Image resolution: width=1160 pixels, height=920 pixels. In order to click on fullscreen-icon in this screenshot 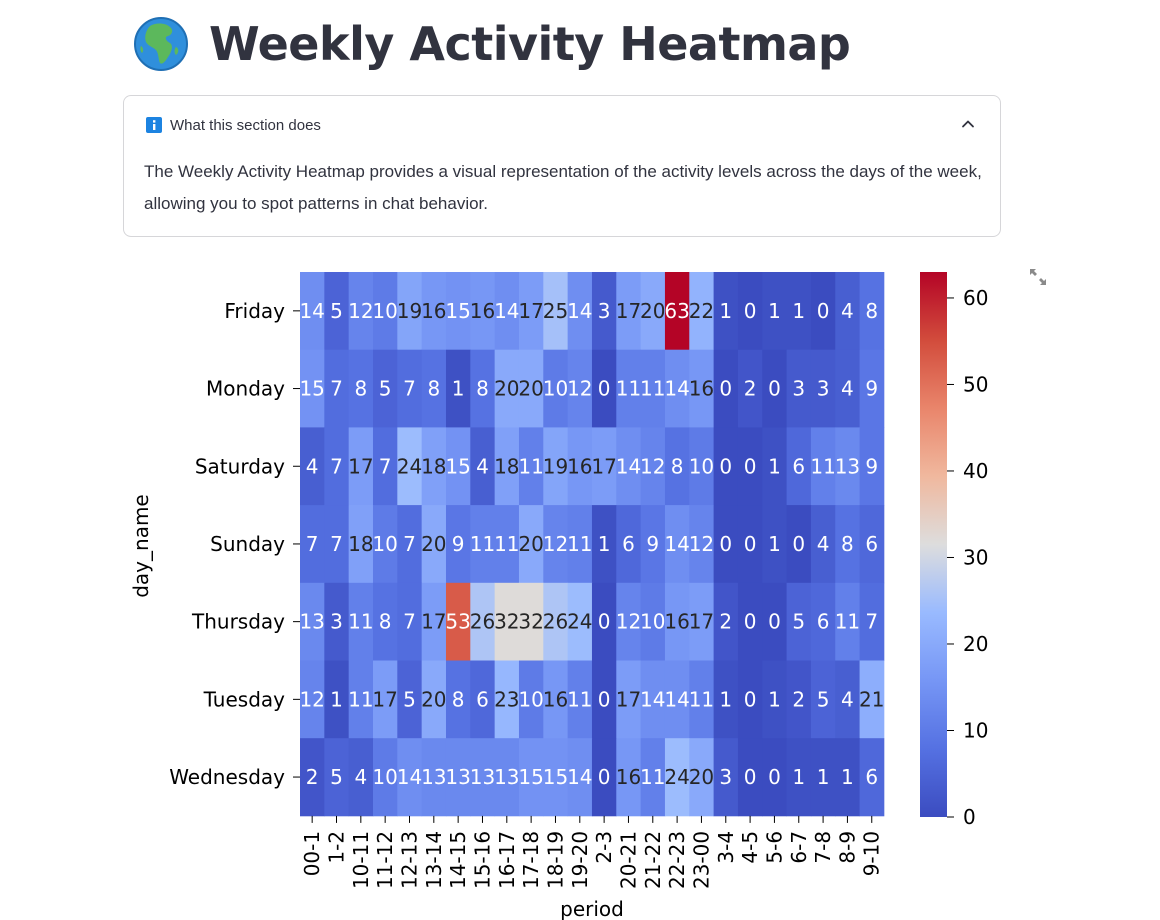, I will do `click(1038, 277)`.